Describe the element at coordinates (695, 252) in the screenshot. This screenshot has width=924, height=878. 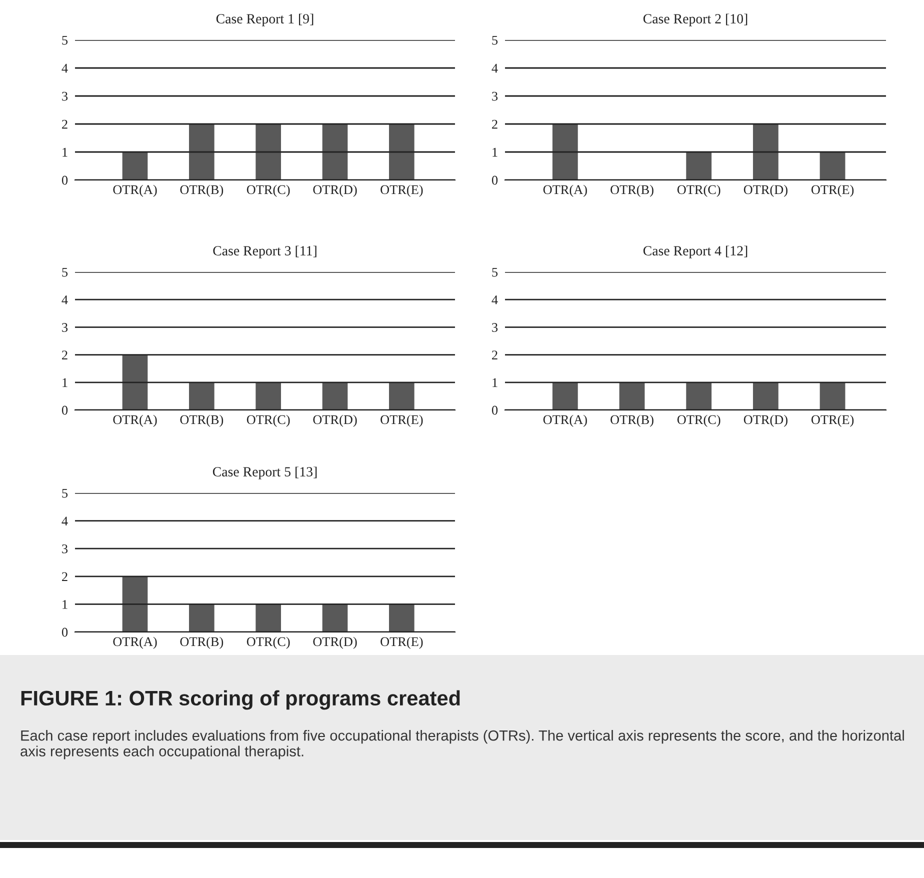
I see `chart-title: Case Report 4 [12]` at that location.